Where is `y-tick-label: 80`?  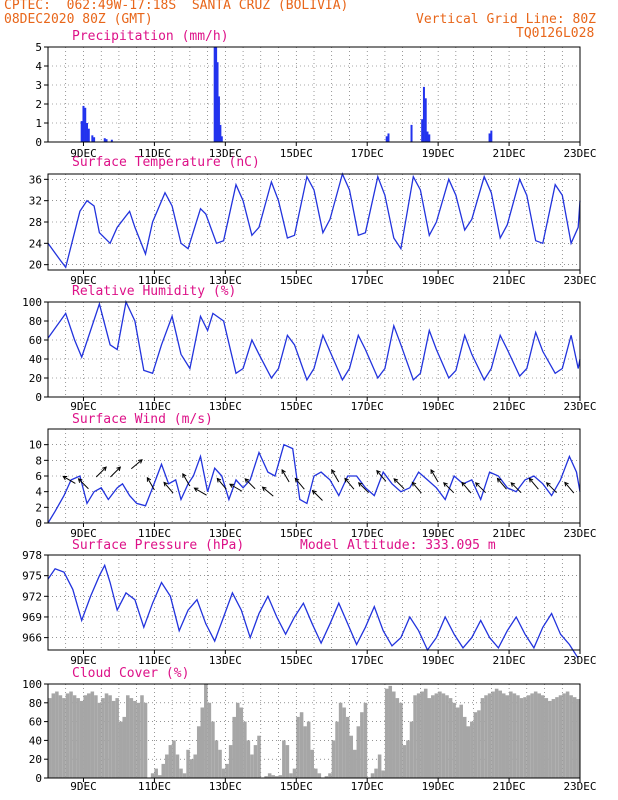 y-tick-label: 80 is located at coordinates (35, 321).